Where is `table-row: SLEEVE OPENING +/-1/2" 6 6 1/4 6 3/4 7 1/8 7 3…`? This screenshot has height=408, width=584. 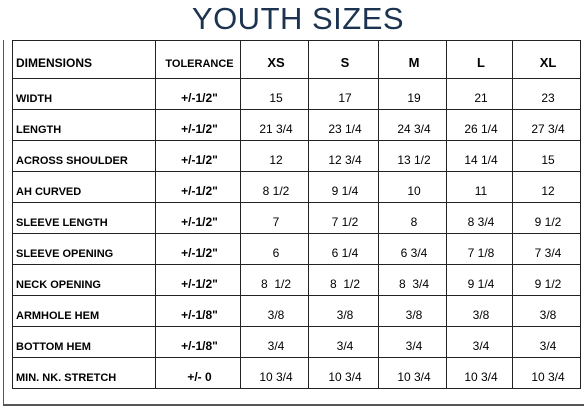
table-row: SLEEVE OPENING +/-1/2" 6 6 1/4 6 3/4 7 1/8 7 3… is located at coordinates (296, 249).